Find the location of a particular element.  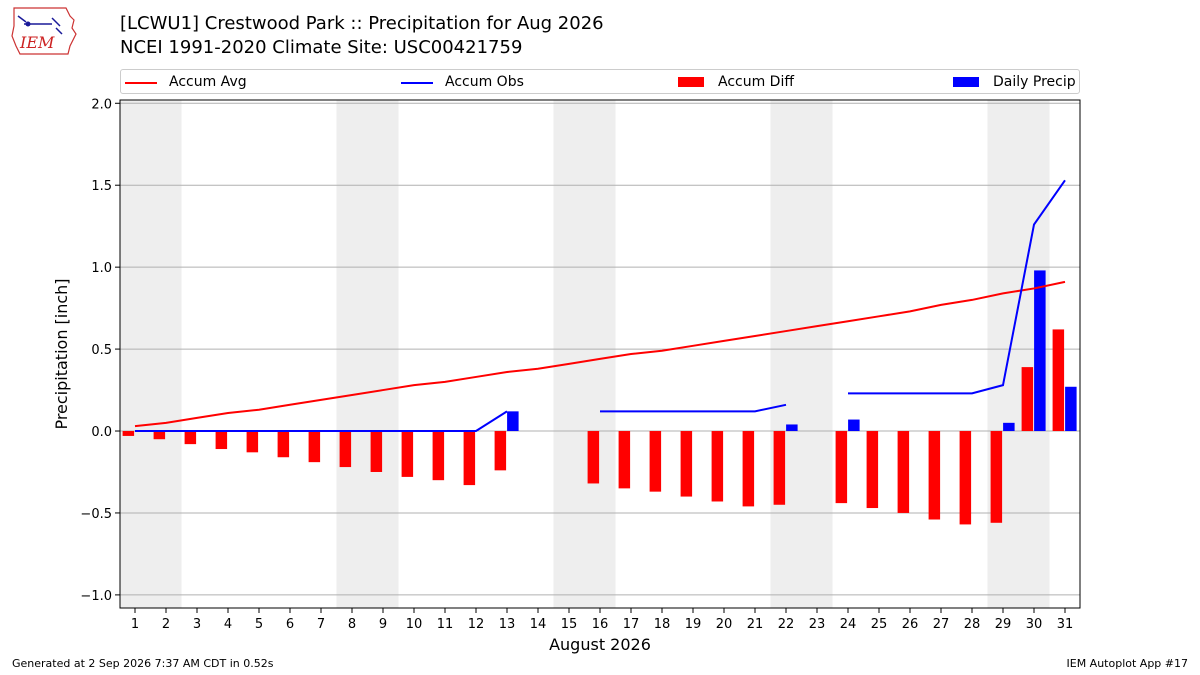

y-tick-label: 0.5 is located at coordinates (101, 350).